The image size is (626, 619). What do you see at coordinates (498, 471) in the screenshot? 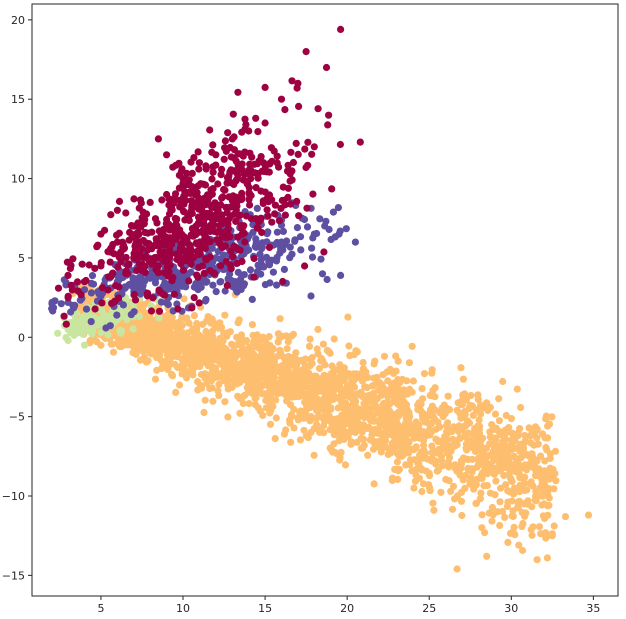
I see `data-point-series-3-1997` at bounding box center [498, 471].